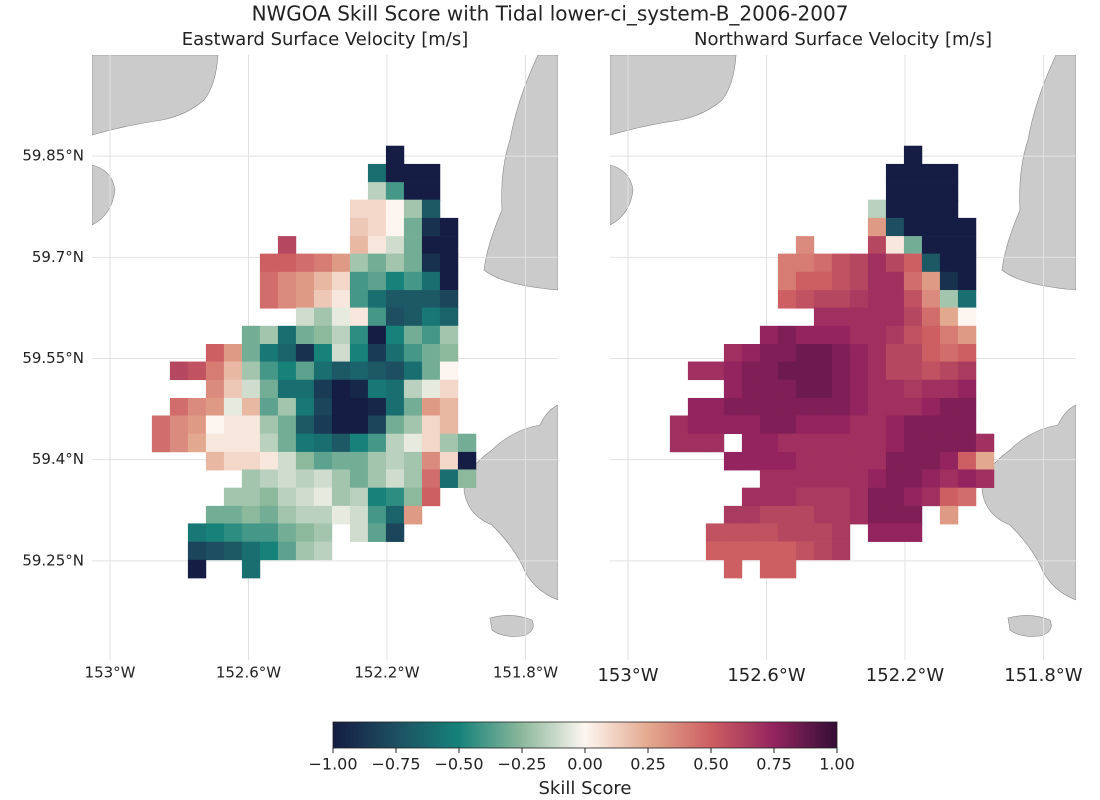  I want to click on colorbar-tick-label: −0.25, so click(521, 764).